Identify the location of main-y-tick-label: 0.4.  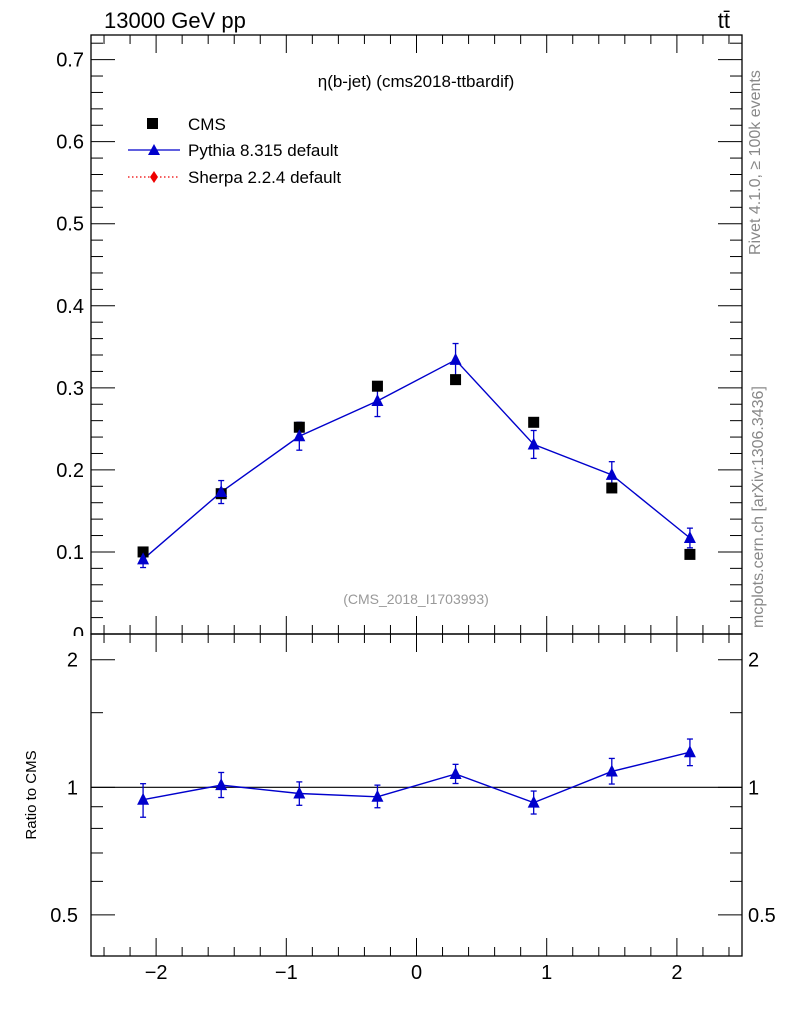
(70, 307).